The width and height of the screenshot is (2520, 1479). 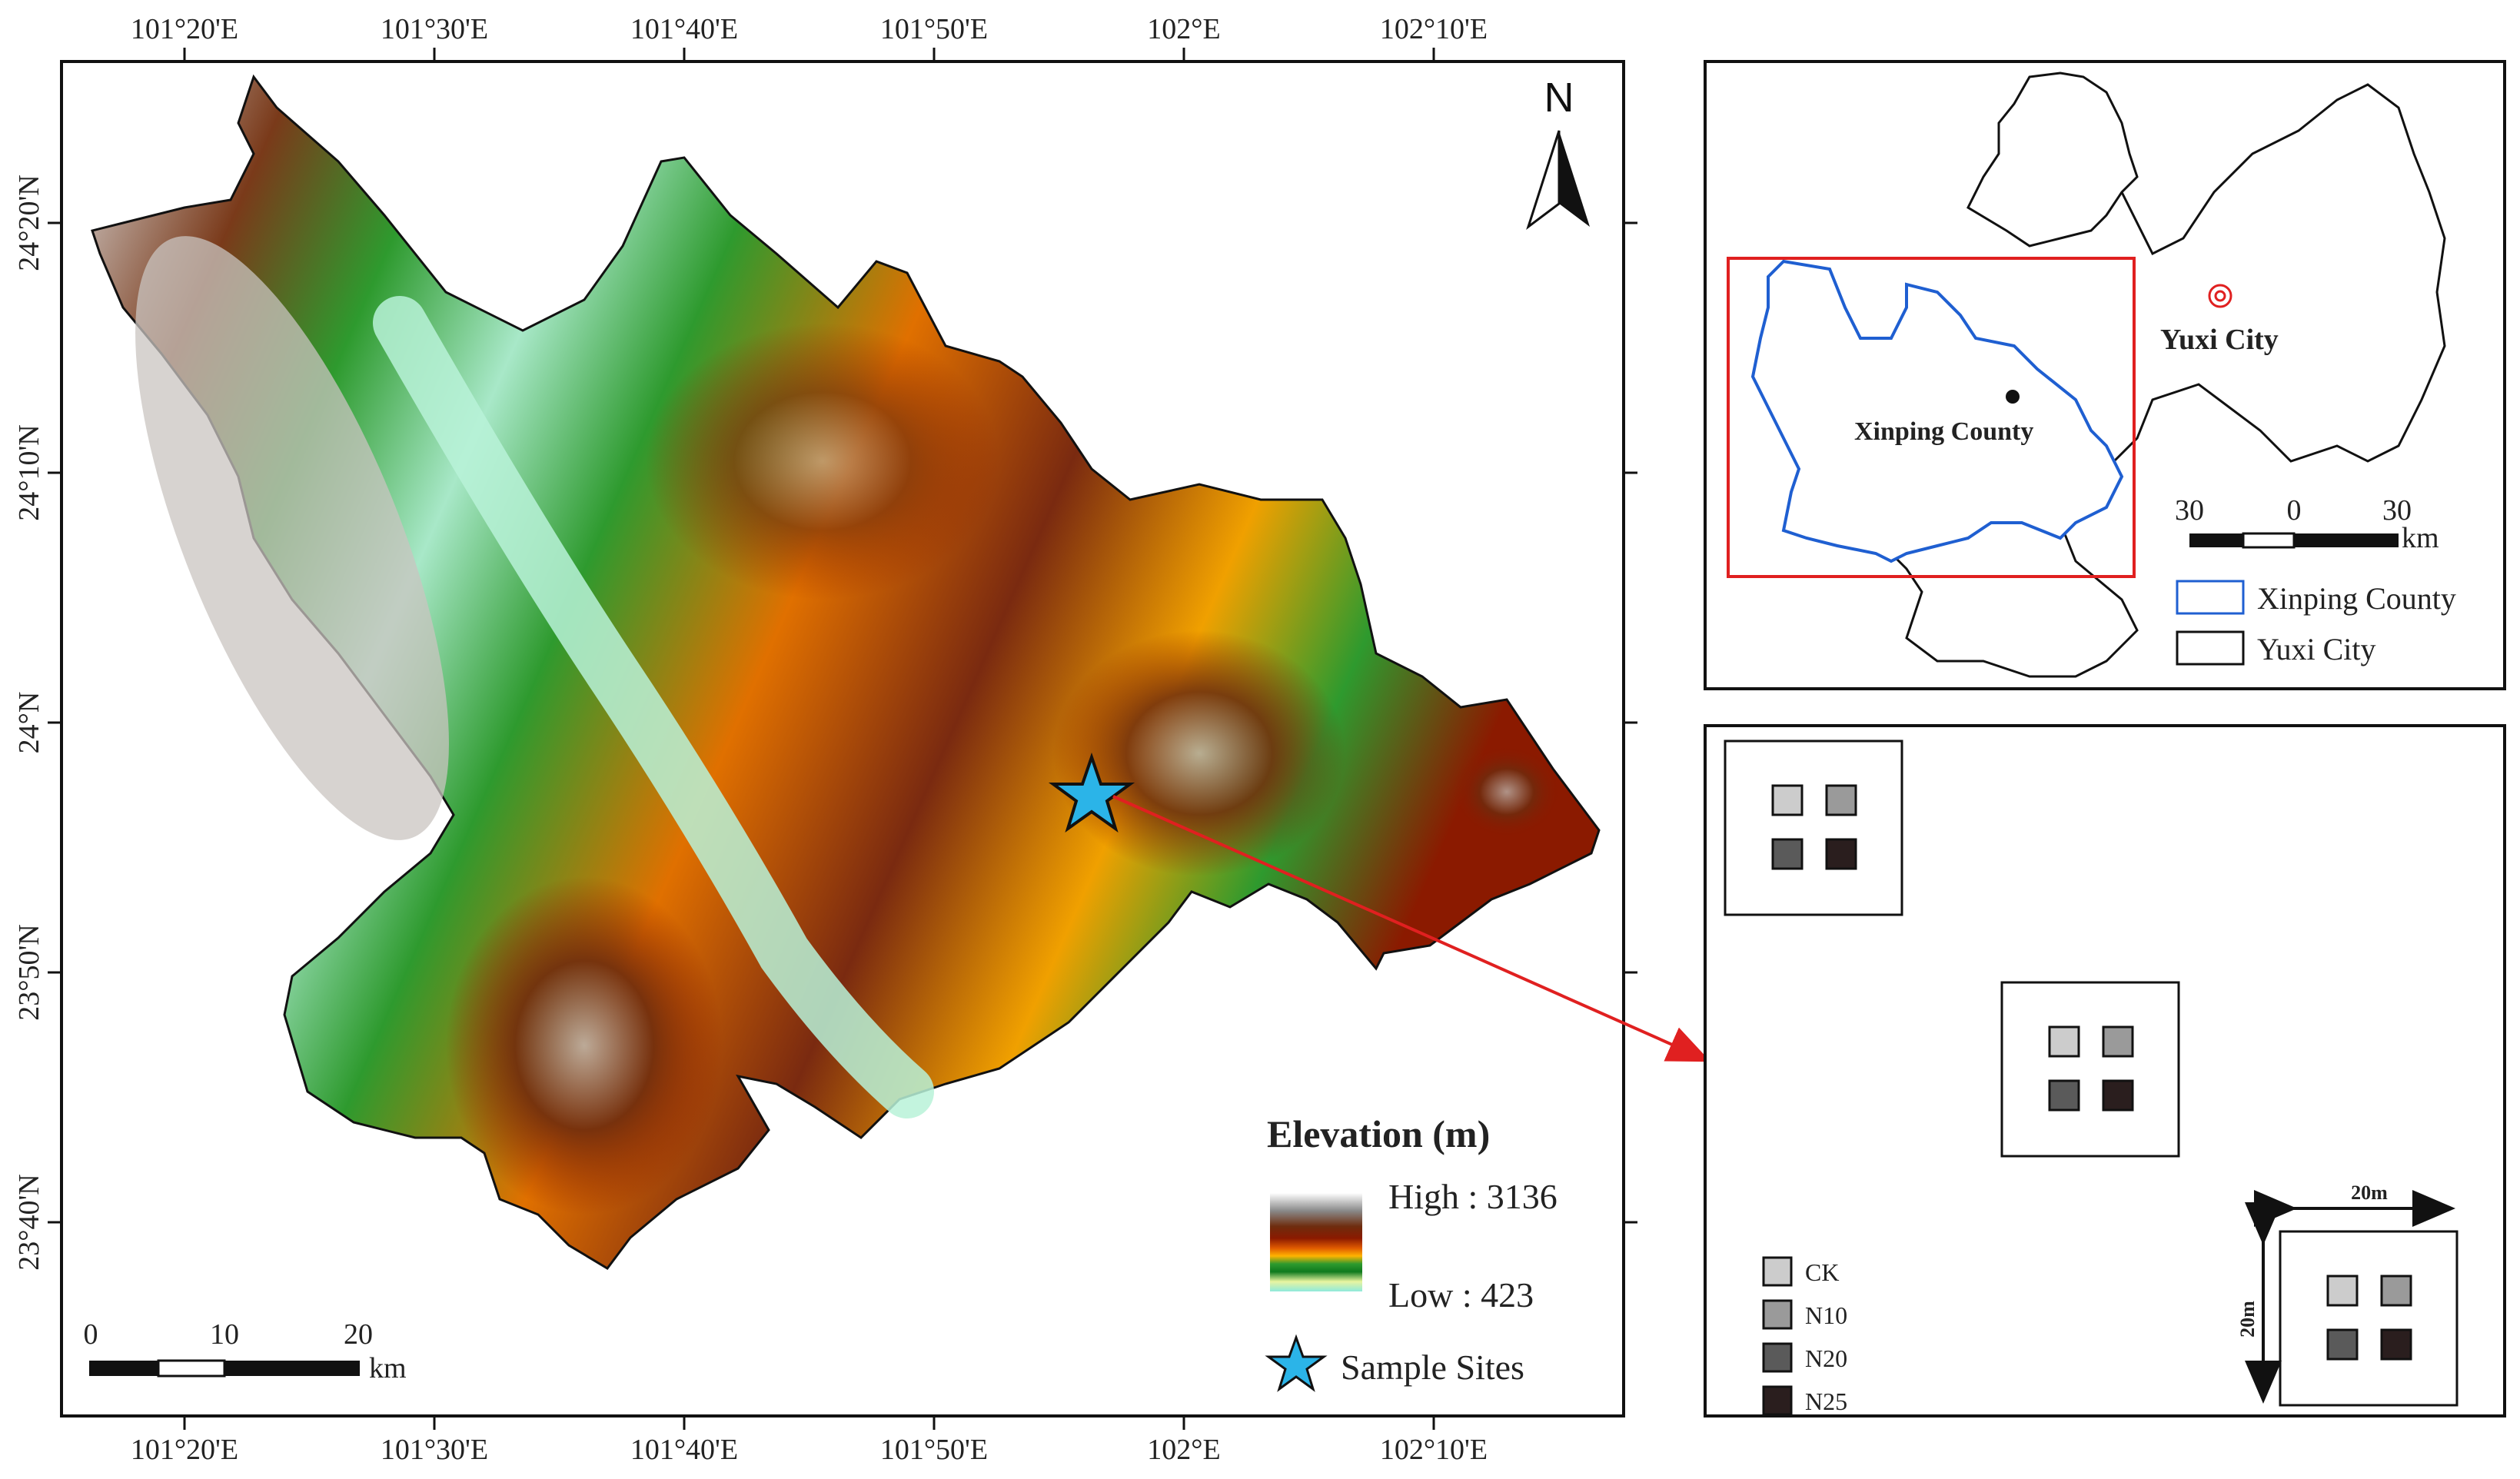 I want to click on height-label: 20m, so click(x=2247, y=1319).